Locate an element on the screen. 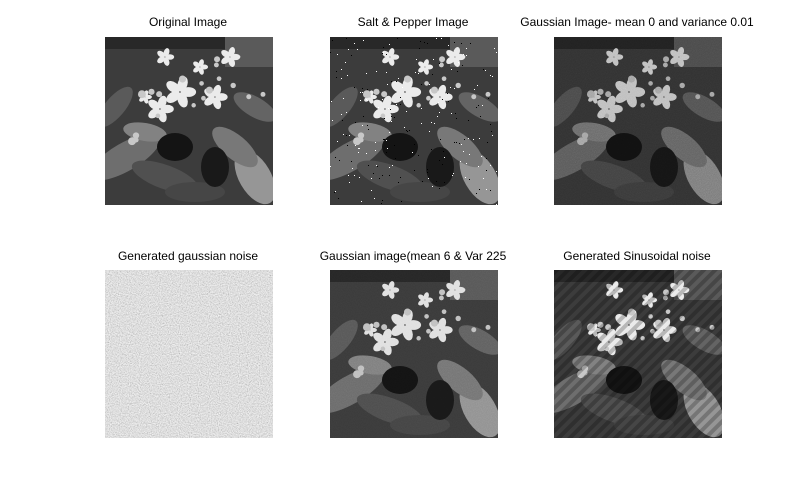 Image resolution: width=799 pixels, height=492 pixels. panel-title-original: Original Image is located at coordinates (188, 22).